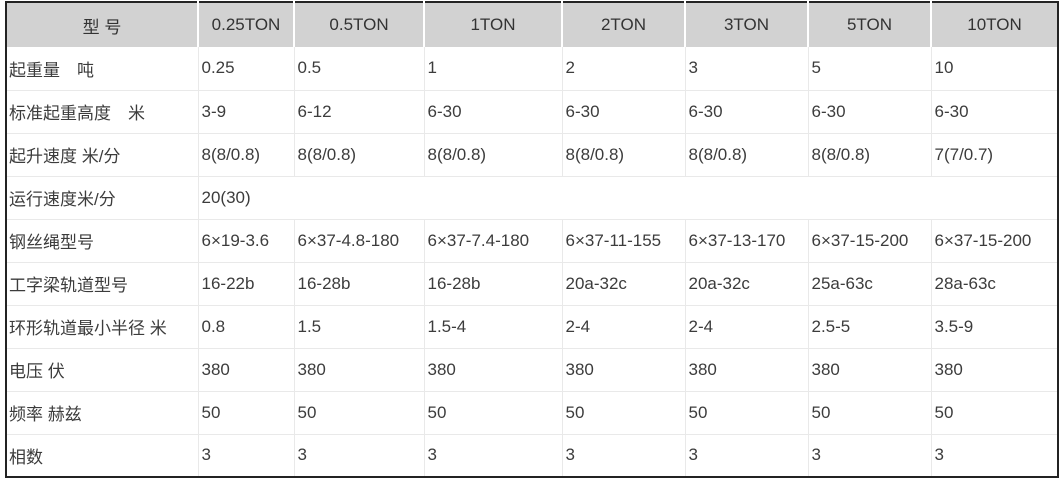 This screenshot has width=1060, height=483. I want to click on cell-value: 7(7/0.7), so click(994, 155).